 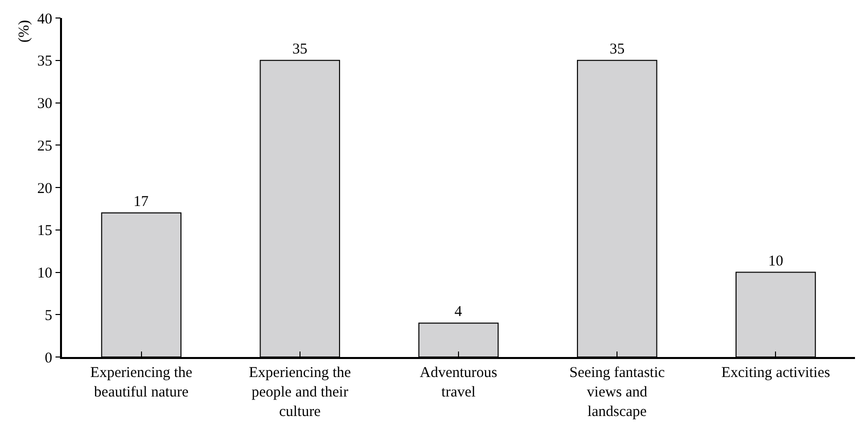 What do you see at coordinates (459, 382) in the screenshot?
I see `x-tick-label: Adventurous travel` at bounding box center [459, 382].